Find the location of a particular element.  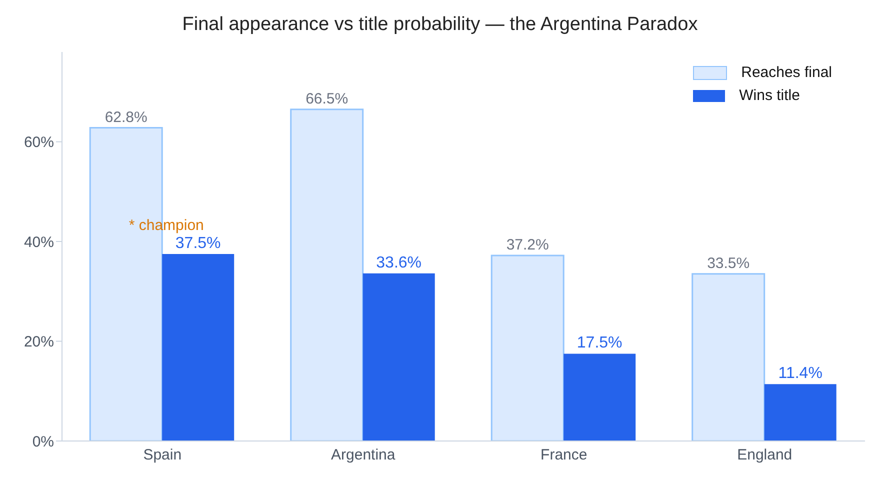

x-tick-label: France is located at coordinates (564, 455).